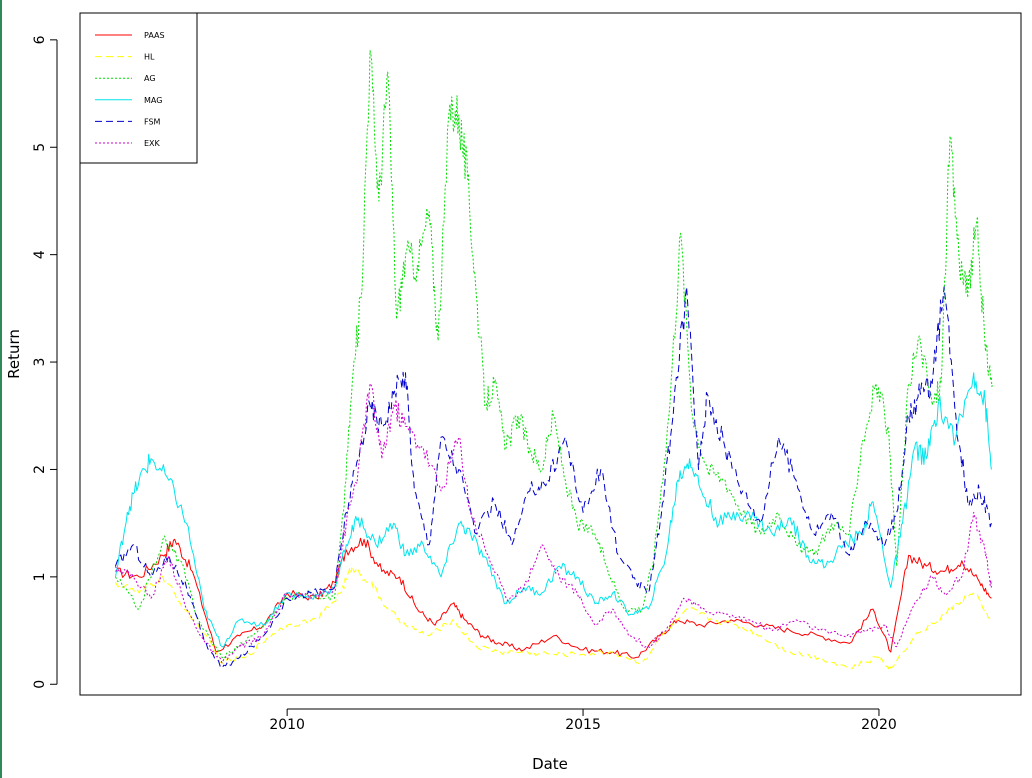 The width and height of the screenshot is (1032, 778). Describe the element at coordinates (149, 57) in the screenshot. I see `legend-label: HL` at that location.